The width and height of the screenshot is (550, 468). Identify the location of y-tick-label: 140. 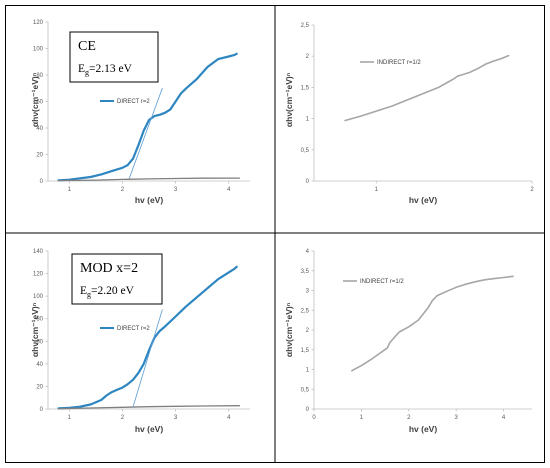
(38, 252).